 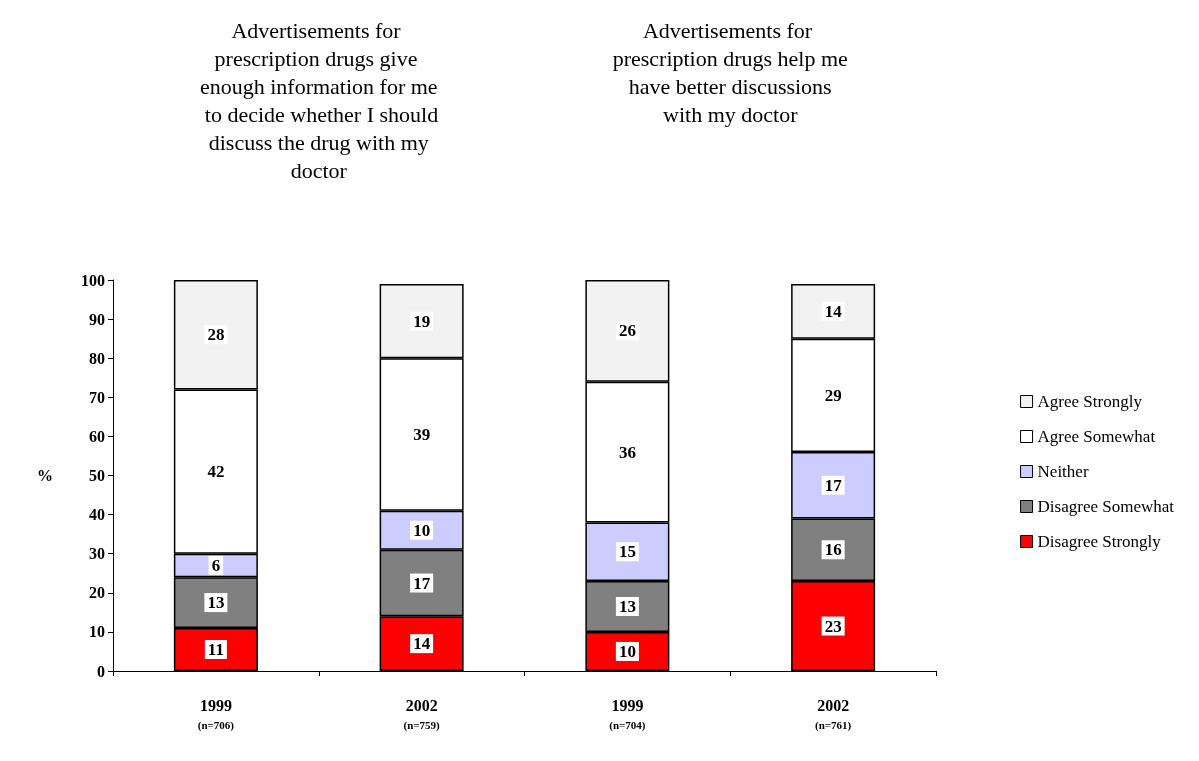 I want to click on y-tick-label: 80, so click(x=97, y=358).